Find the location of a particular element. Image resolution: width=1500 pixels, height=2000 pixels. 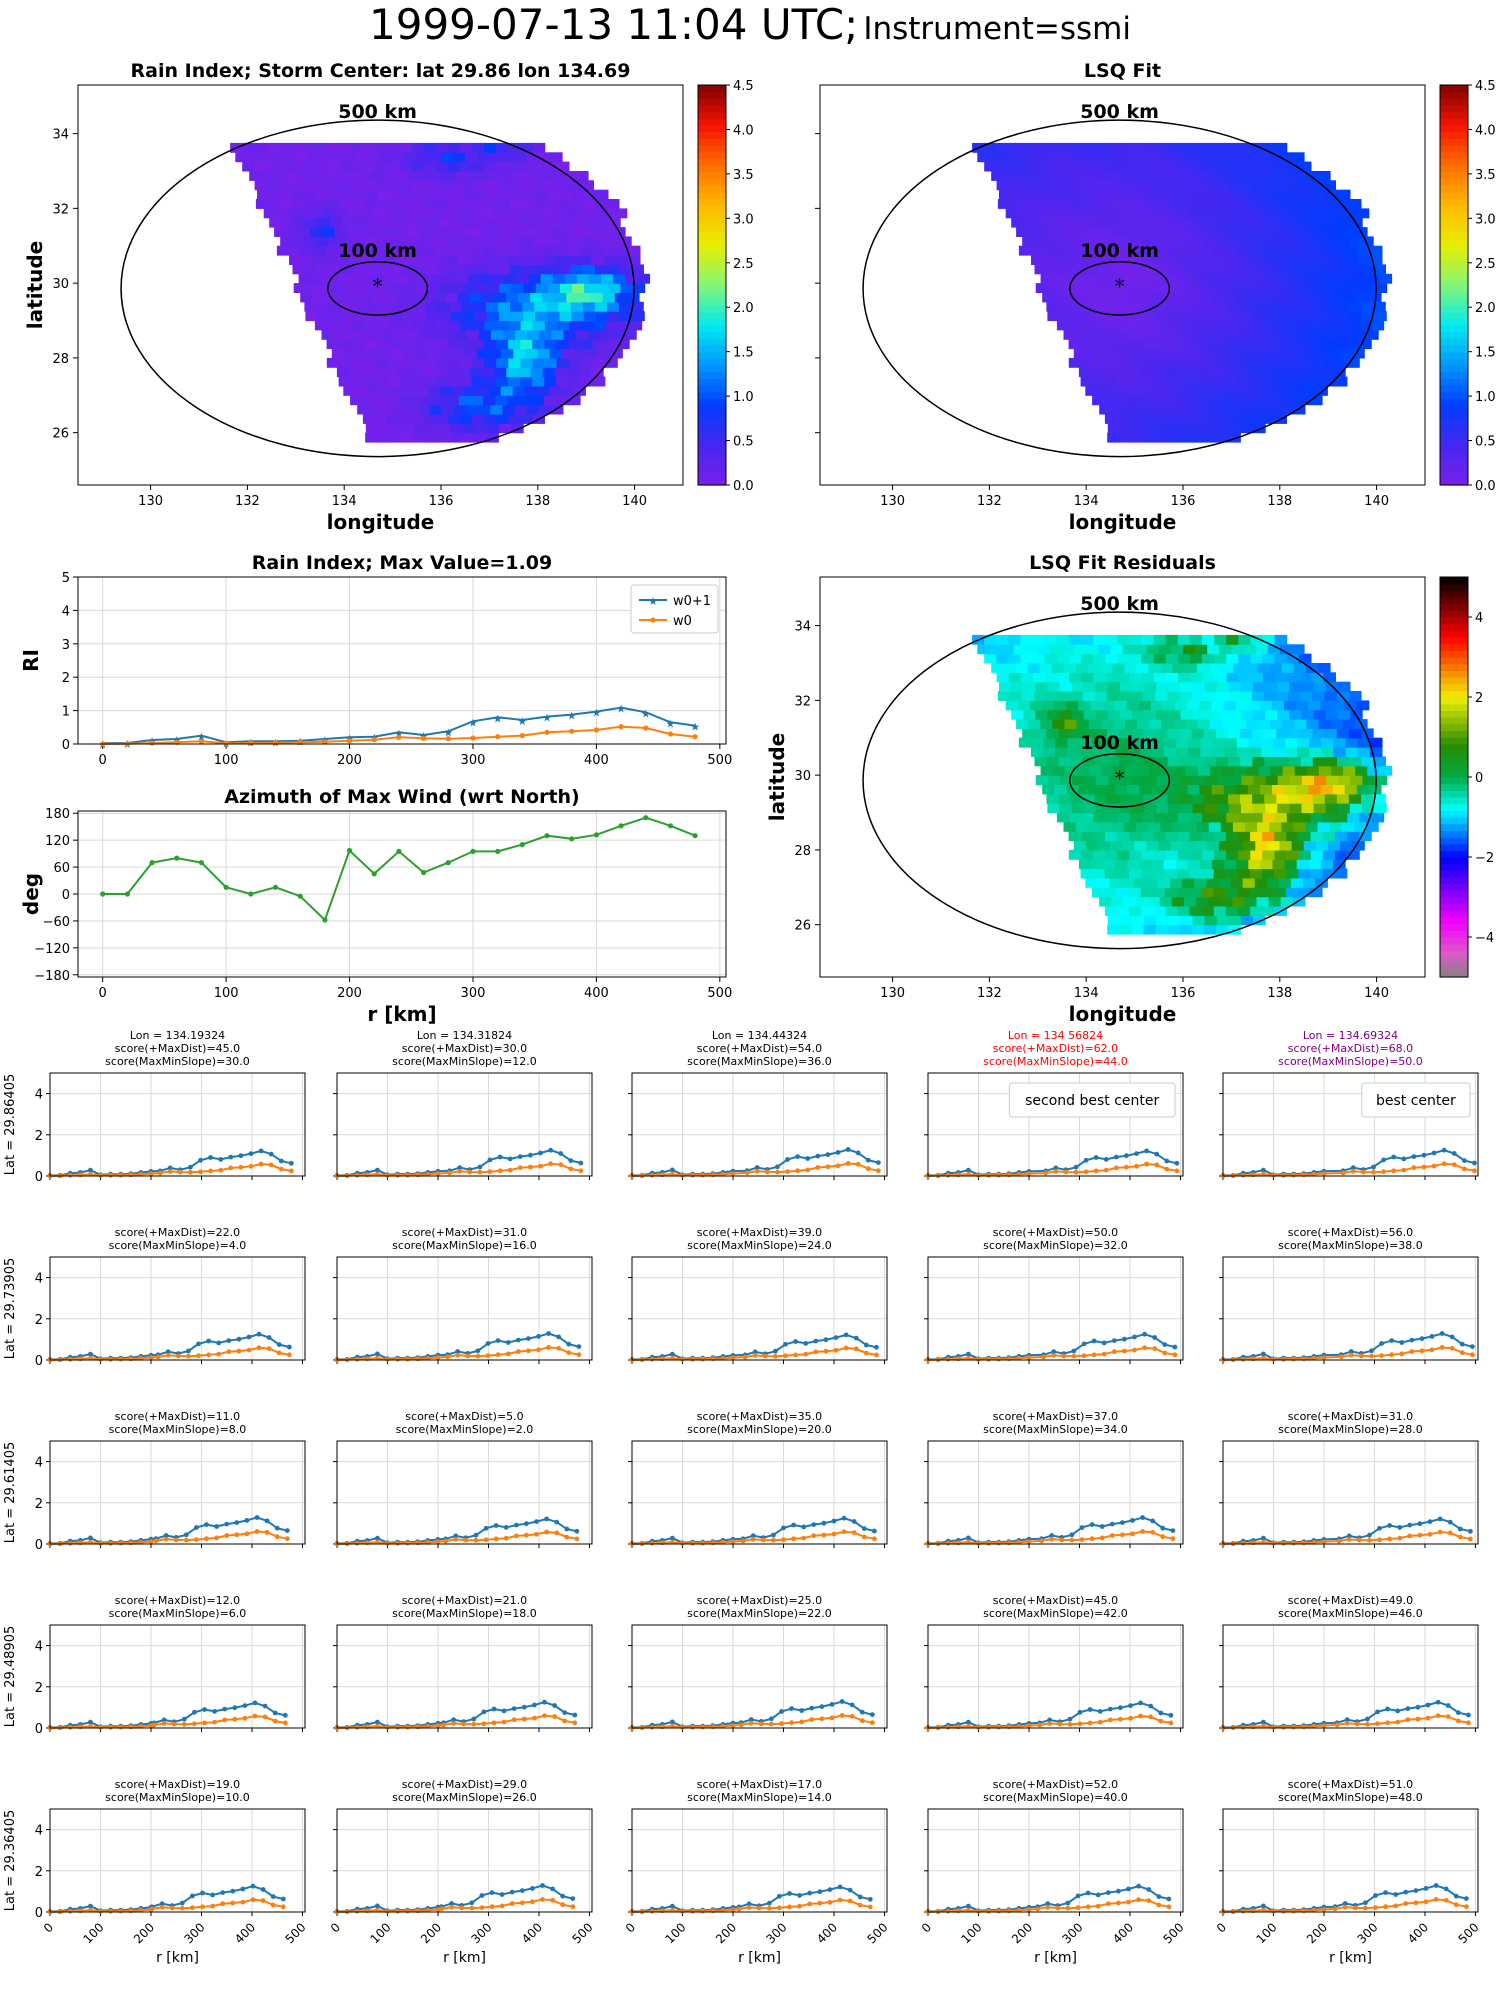

legend-marker: ★ is located at coordinates (653, 601).